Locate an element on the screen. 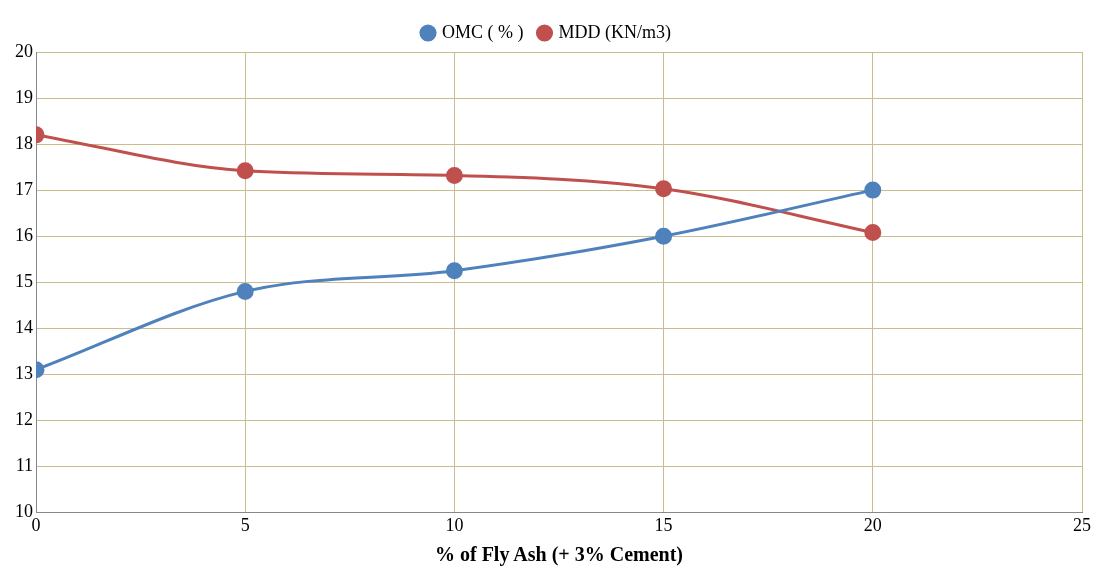 This screenshot has width=1110, height=580. y-tick-label: 15 is located at coordinates (24, 280).